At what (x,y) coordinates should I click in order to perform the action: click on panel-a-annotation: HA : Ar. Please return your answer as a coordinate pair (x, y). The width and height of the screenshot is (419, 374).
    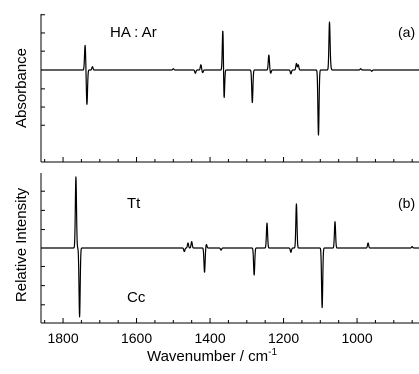
    Looking at the image, I should click on (133, 32).